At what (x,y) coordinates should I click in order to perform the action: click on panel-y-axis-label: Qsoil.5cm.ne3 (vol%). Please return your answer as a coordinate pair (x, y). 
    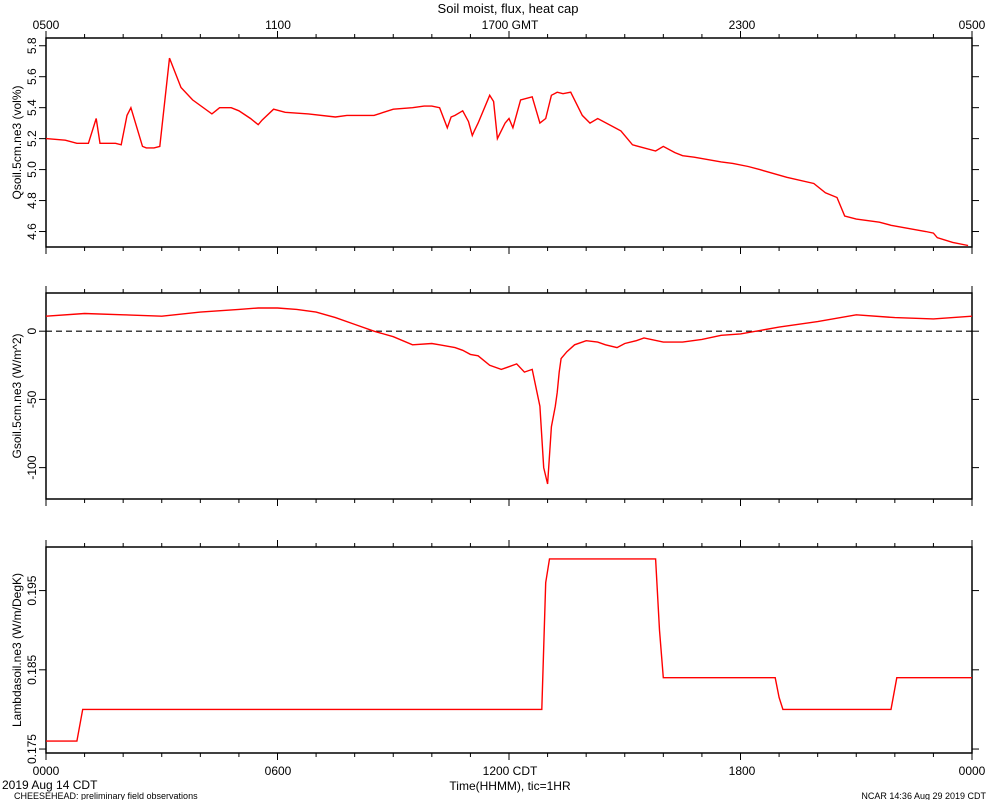
    Looking at the image, I should click on (17, 142).